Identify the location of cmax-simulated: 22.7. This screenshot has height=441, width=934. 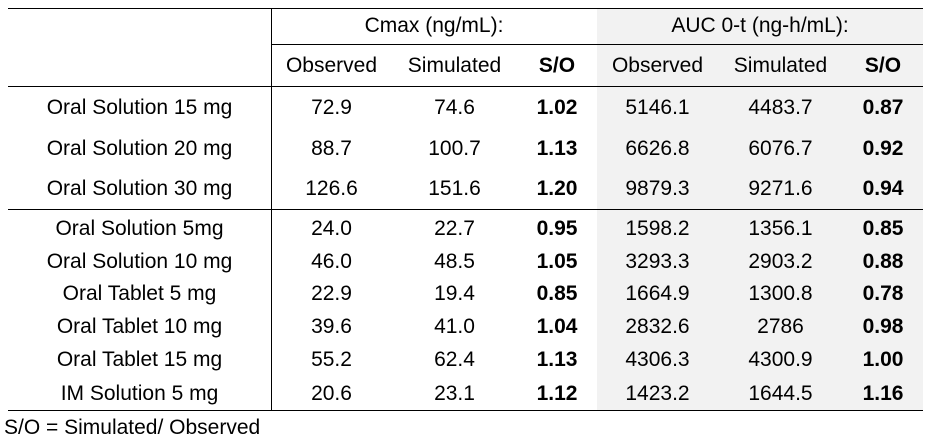
(454, 228).